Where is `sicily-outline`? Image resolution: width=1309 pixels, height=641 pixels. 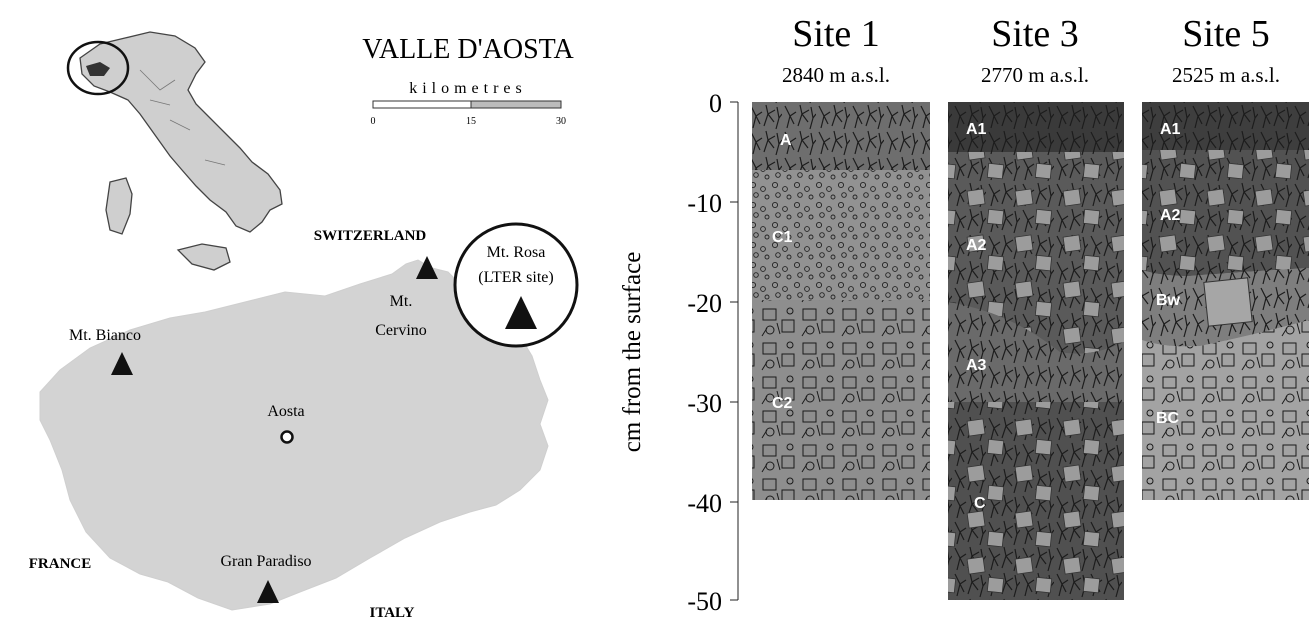 sicily-outline is located at coordinates (203, 257).